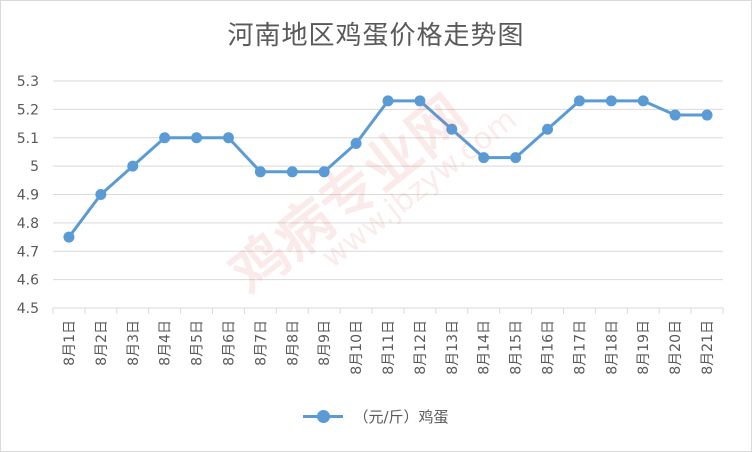  Describe the element at coordinates (421, 347) in the screenshot. I see `x-tick-label: 8月12日` at that location.